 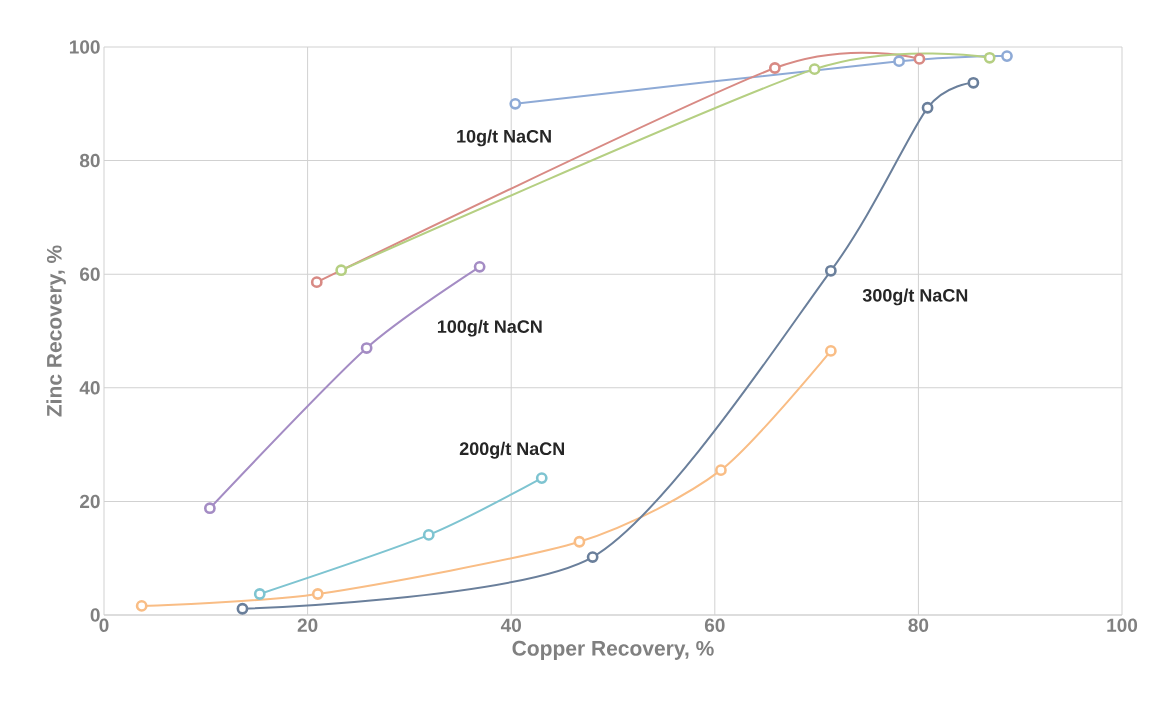 What do you see at coordinates (90, 501) in the screenshot?
I see `y-tick-label: 20` at bounding box center [90, 501].